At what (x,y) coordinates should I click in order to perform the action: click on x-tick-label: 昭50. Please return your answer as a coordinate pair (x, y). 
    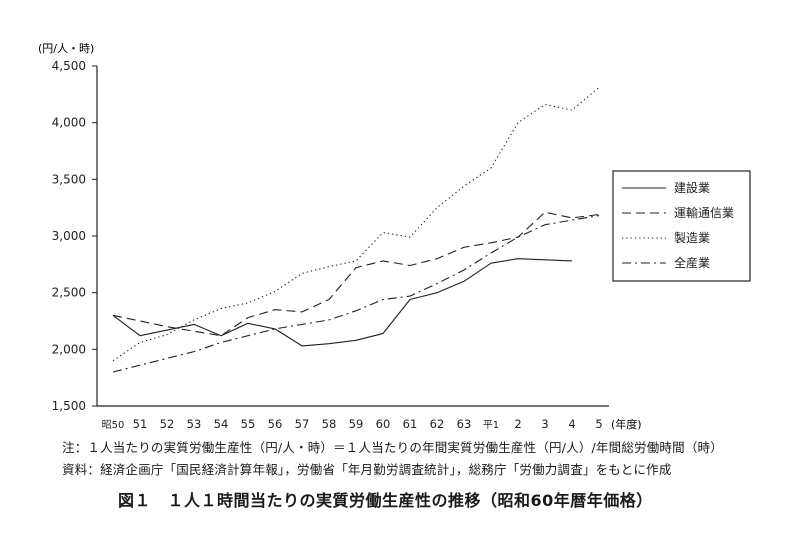
    Looking at the image, I should click on (113, 425).